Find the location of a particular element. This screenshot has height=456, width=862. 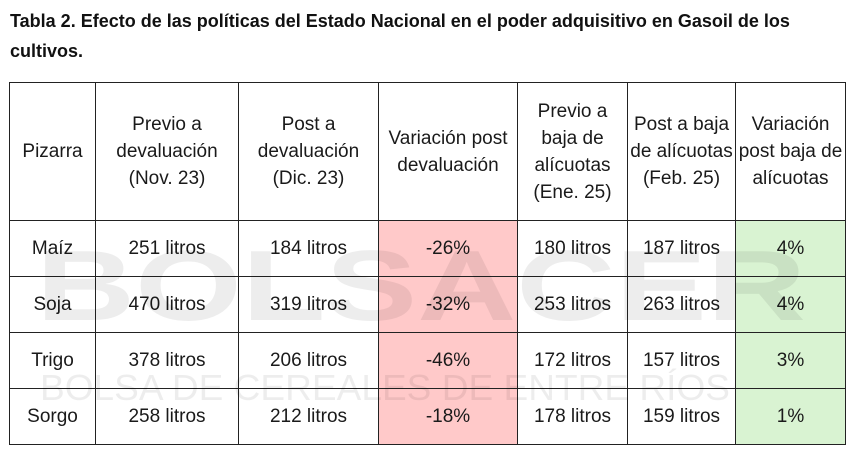

crop-cell: Sorgo is located at coordinates (52, 416).